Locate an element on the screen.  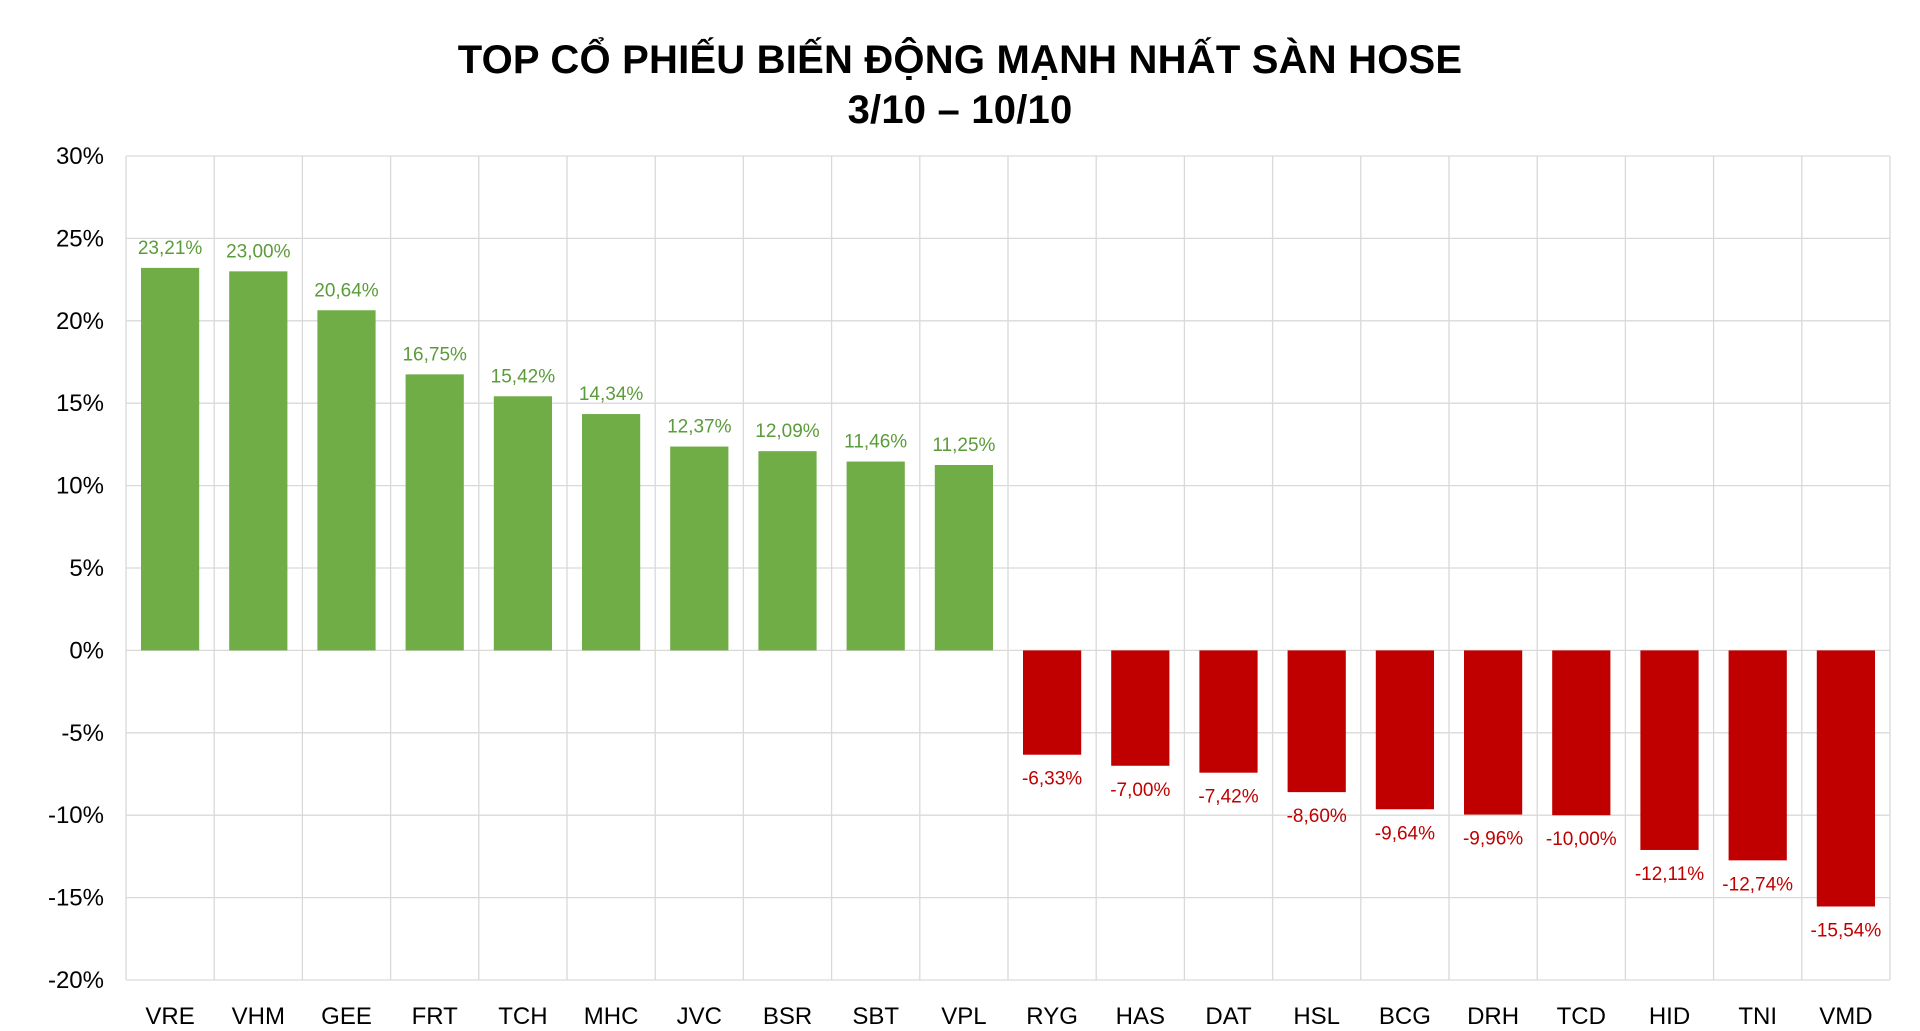
y-tick-label: -15% is located at coordinates (76, 898).